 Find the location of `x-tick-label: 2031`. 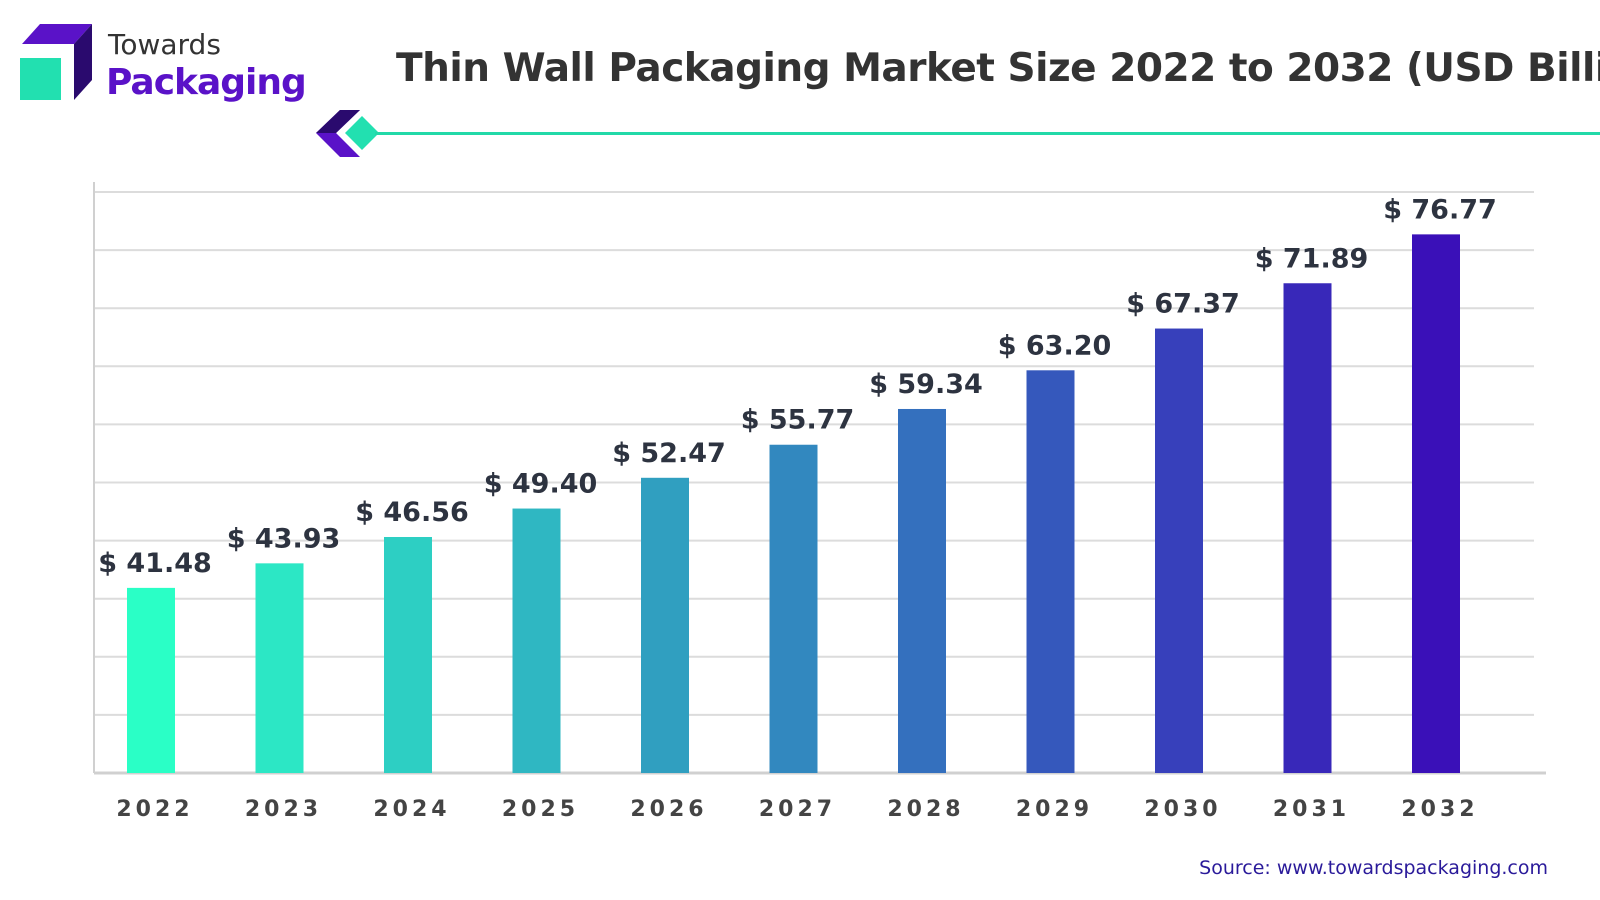

x-tick-label: 2031 is located at coordinates (1311, 809).